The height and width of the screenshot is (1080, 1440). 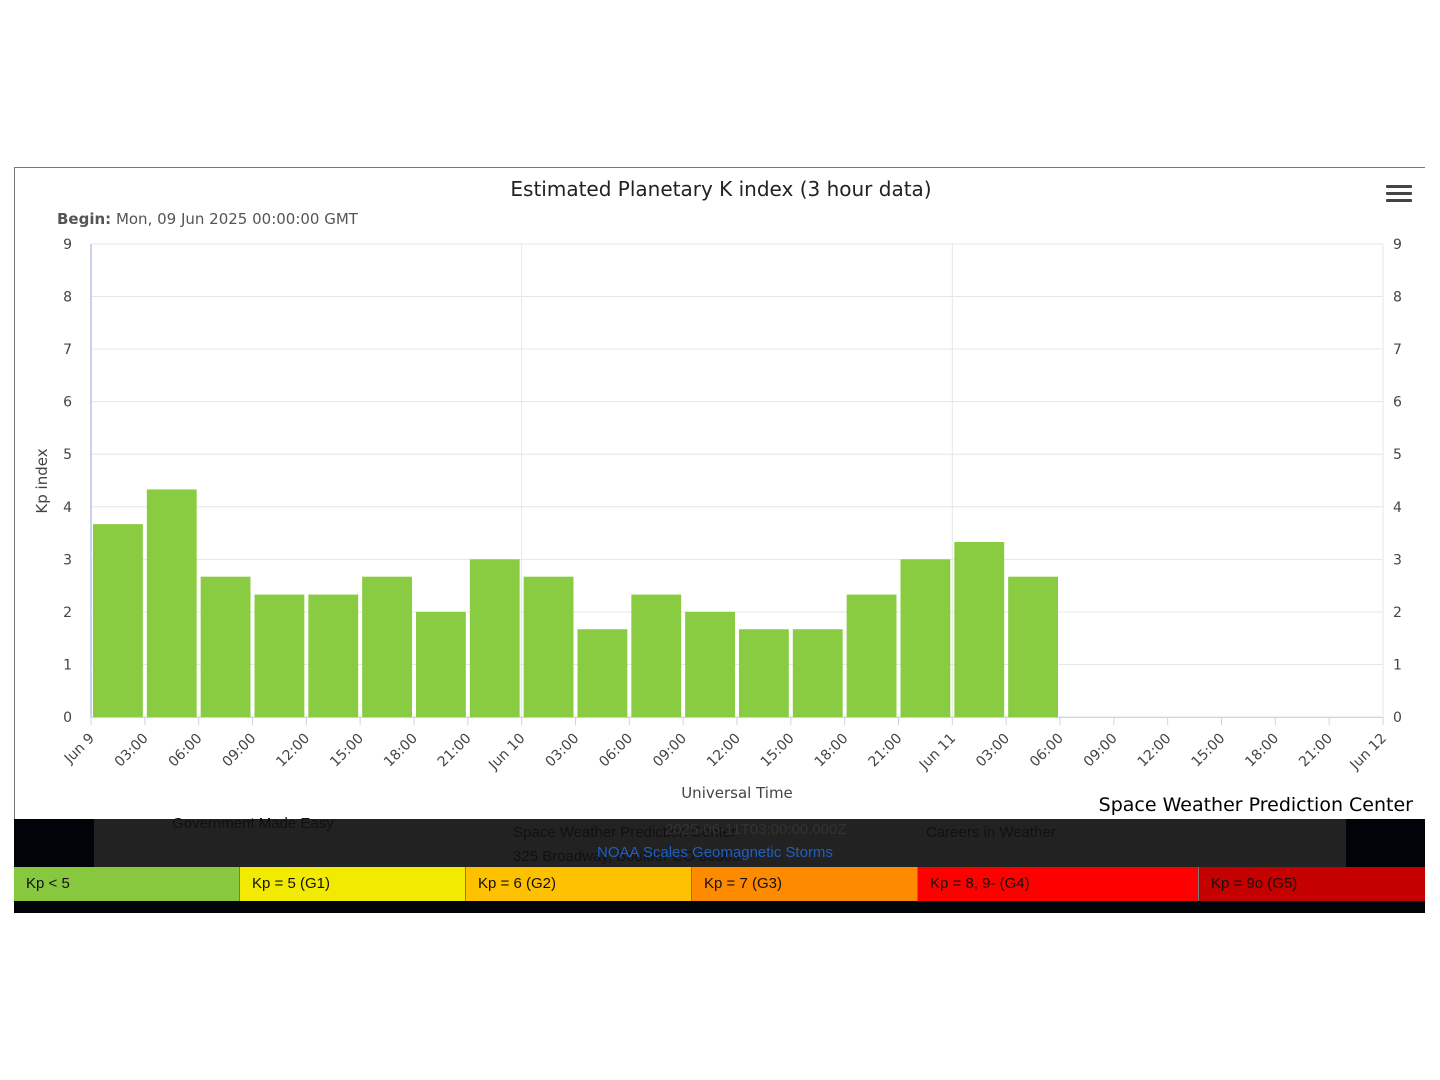 I want to click on y-tick-label-right: 1, so click(x=1397, y=665).